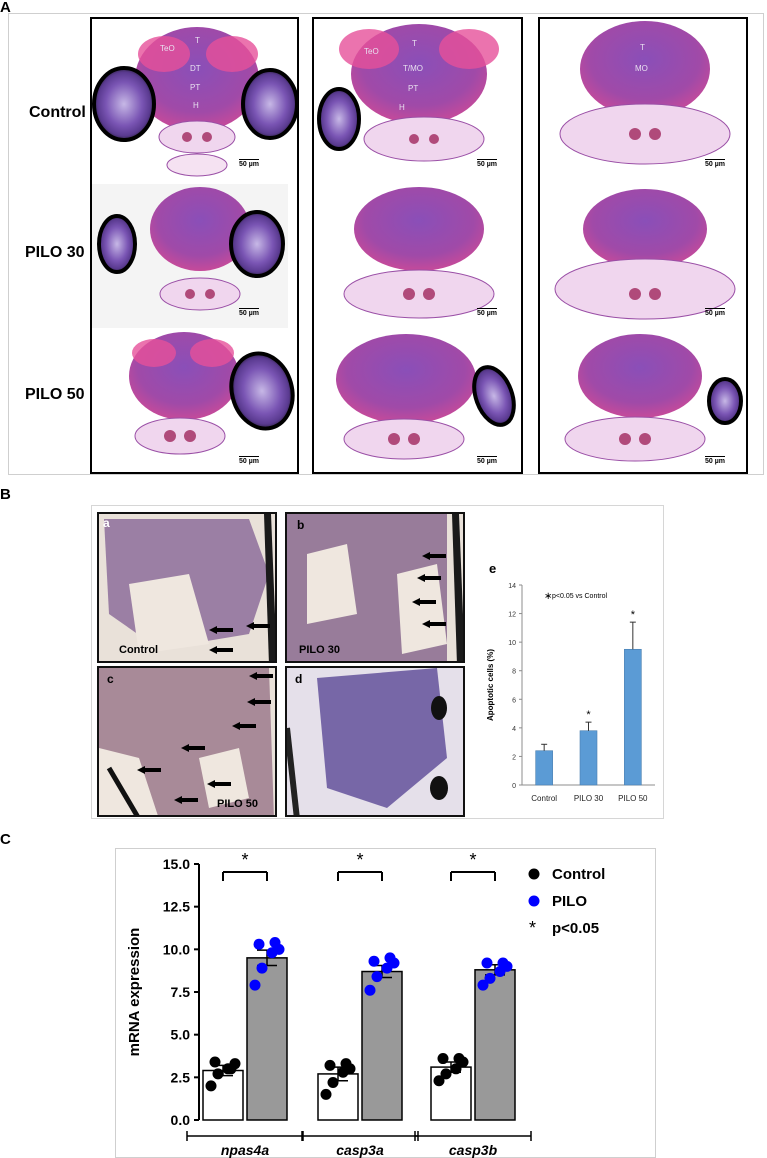 The height and width of the screenshot is (1158, 767). I want to click on anat-label-tmo: T/MO, so click(413, 68).